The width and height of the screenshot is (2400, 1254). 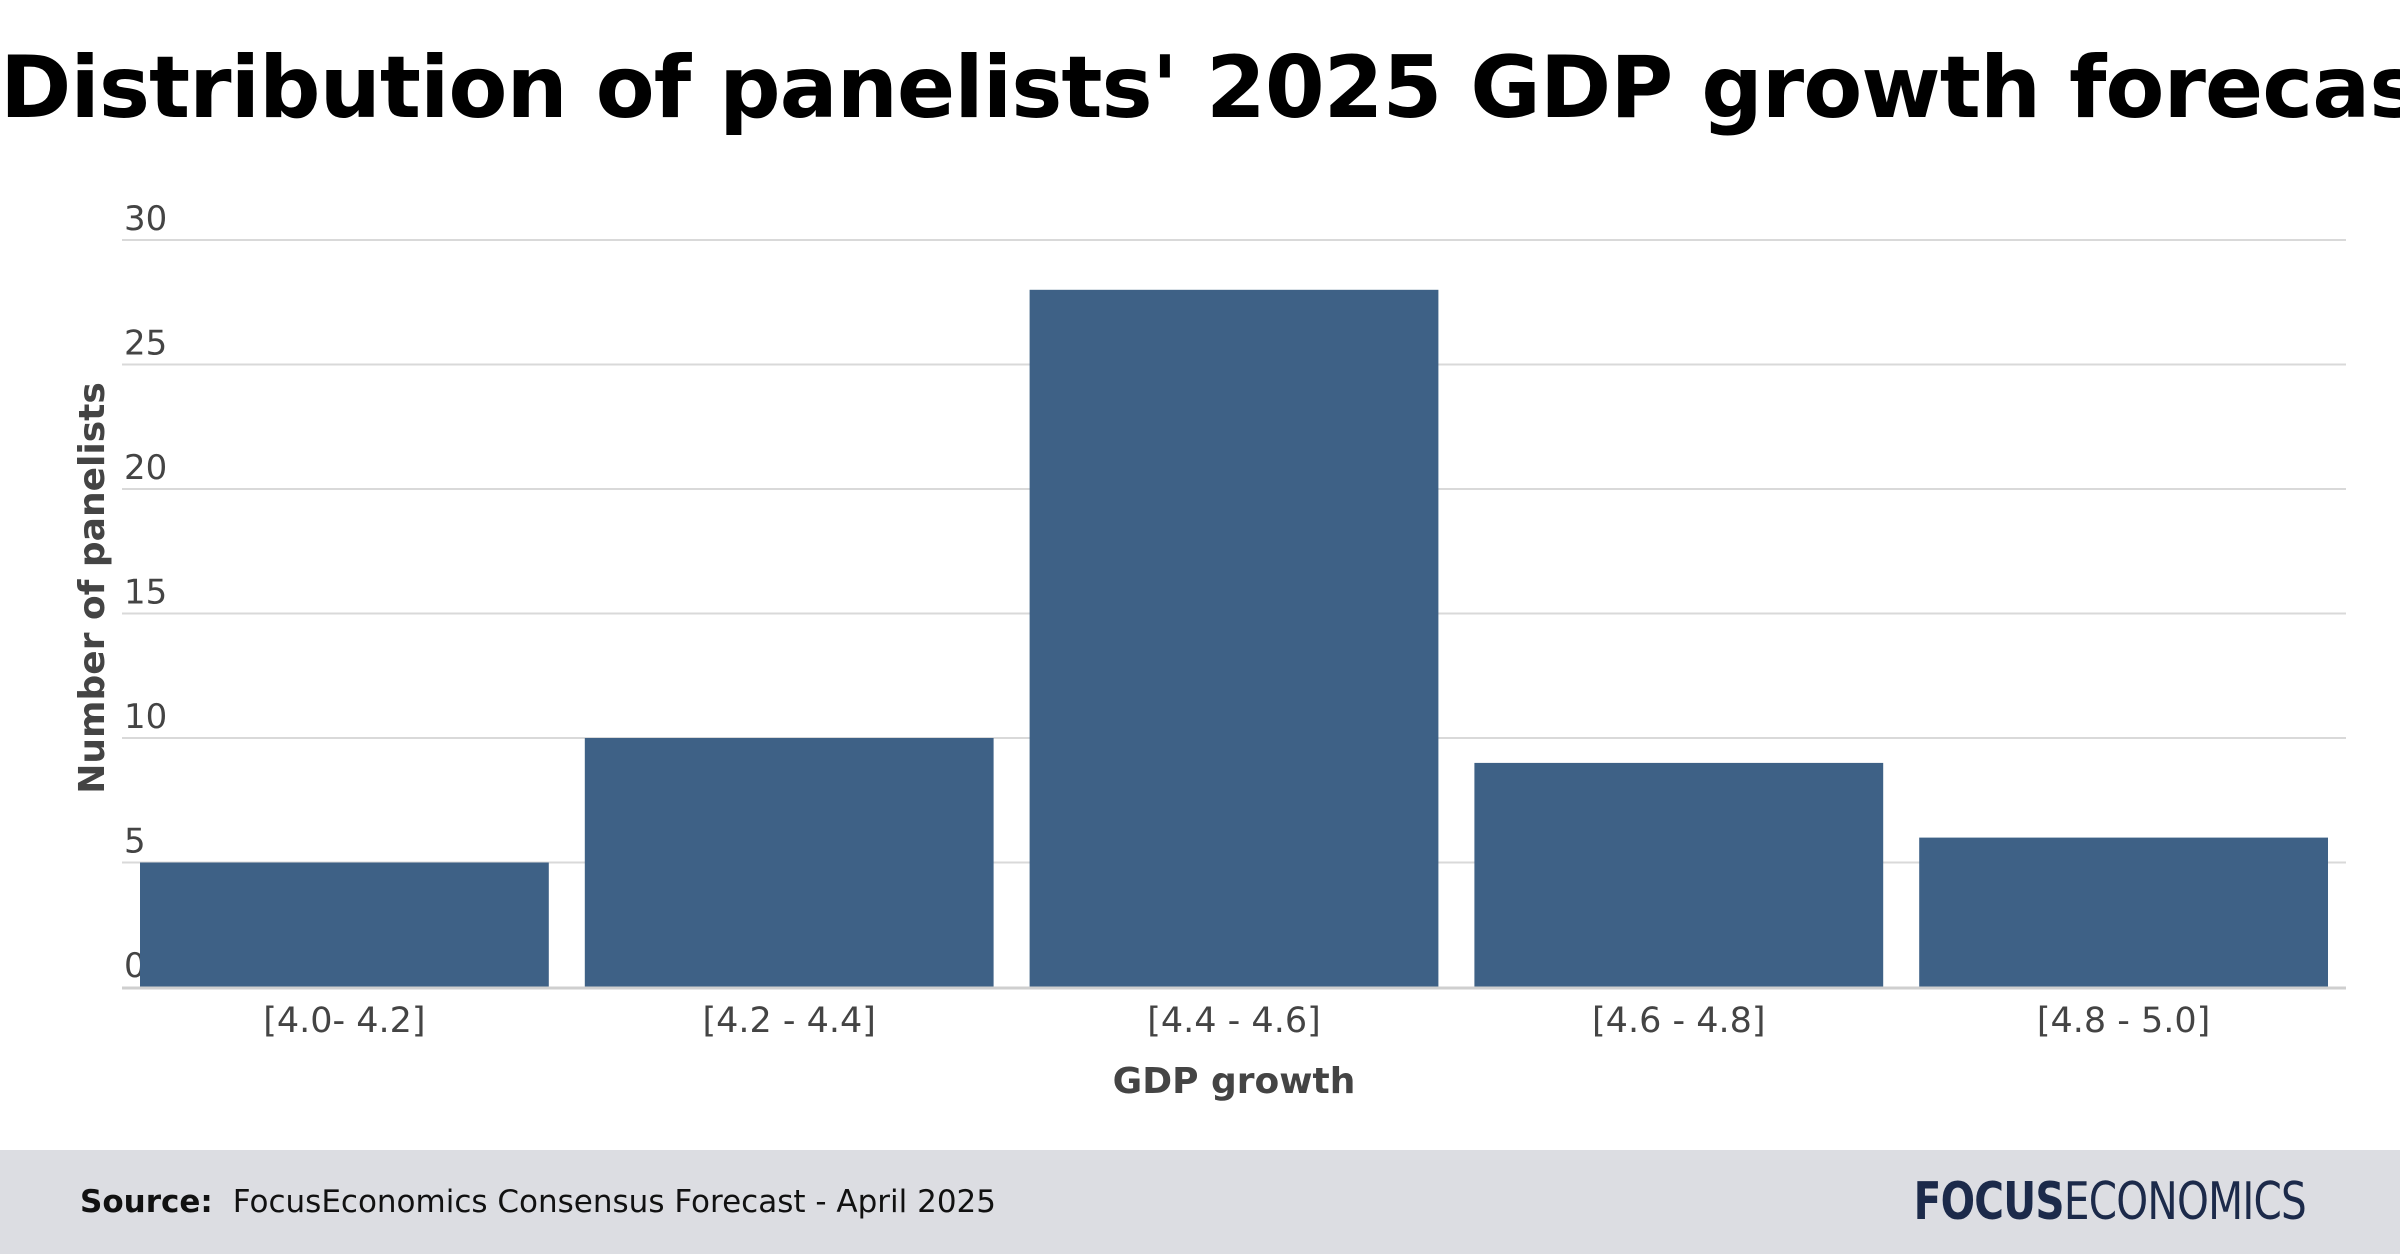 I want to click on x-axis-label: GDP growth, so click(x=1234, y=1081).